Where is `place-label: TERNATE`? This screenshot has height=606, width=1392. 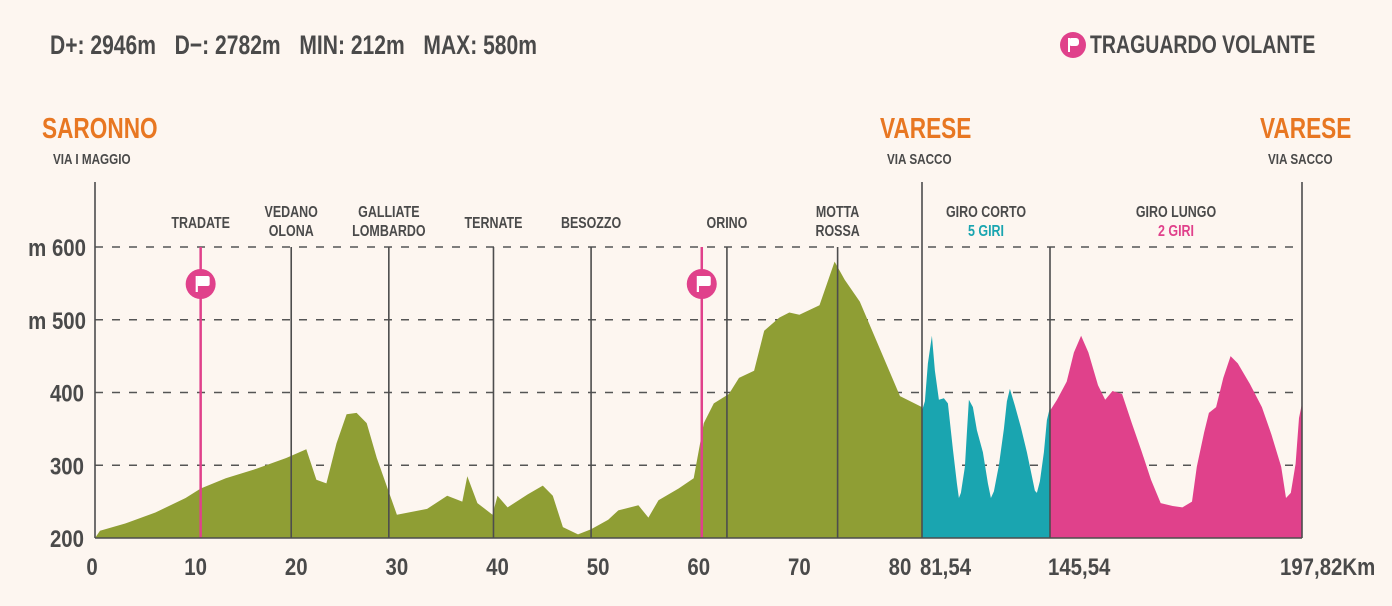 place-label: TERNATE is located at coordinates (494, 224).